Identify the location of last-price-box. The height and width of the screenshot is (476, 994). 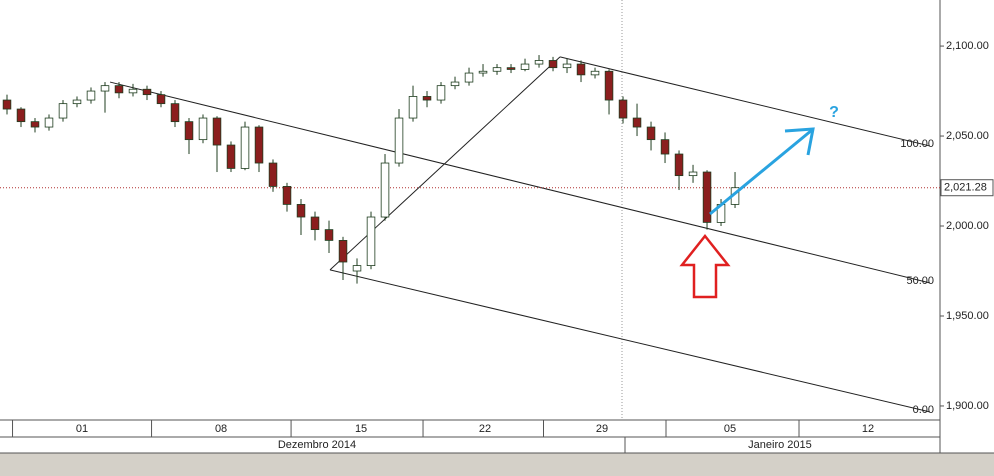
(967, 188).